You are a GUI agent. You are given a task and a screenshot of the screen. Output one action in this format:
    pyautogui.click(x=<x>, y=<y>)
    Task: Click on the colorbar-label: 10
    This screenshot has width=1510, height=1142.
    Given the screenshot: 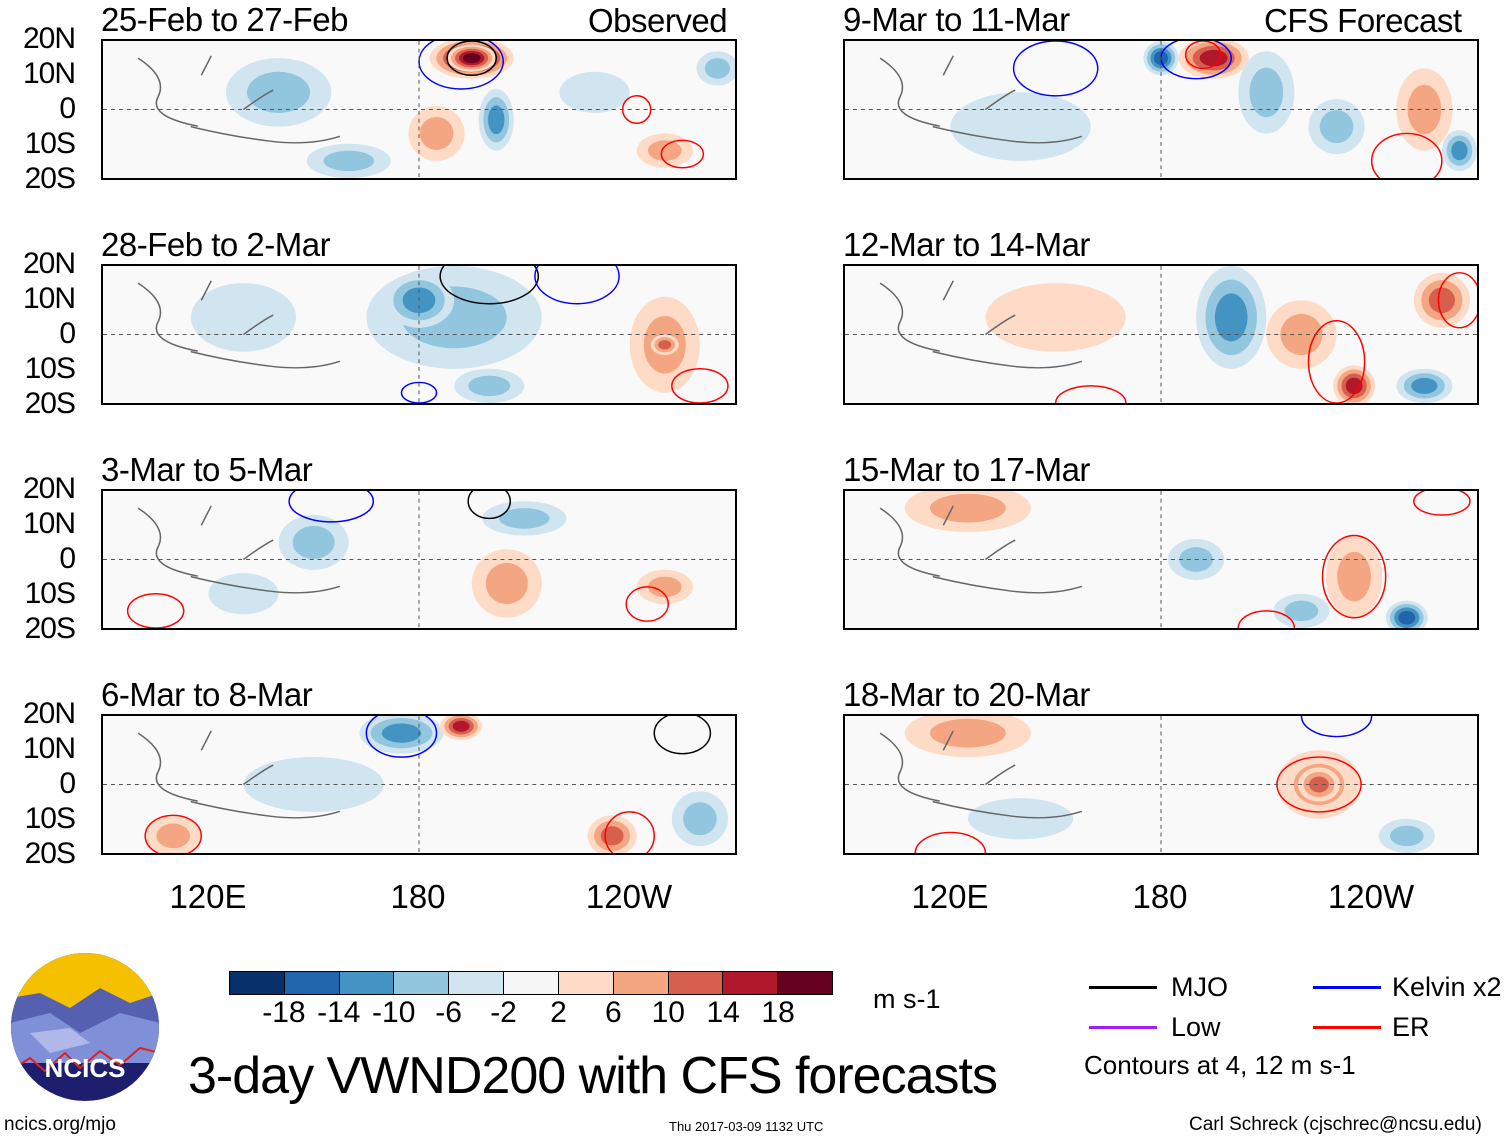 What is the action you would take?
    pyautogui.click(x=668, y=1012)
    